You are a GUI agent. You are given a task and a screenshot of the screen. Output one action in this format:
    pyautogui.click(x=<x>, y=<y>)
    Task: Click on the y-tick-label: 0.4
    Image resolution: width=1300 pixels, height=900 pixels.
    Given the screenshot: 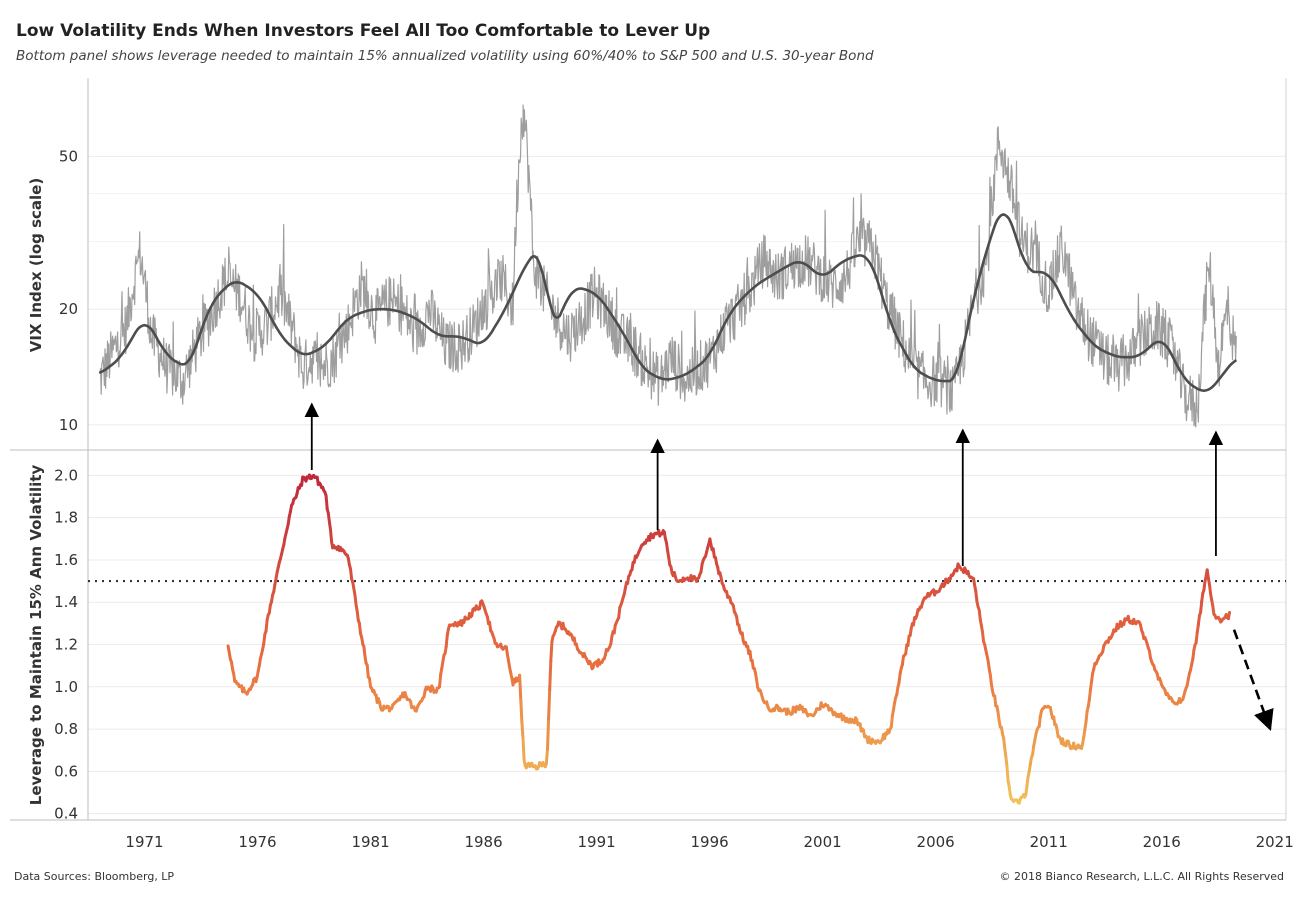 What is the action you would take?
    pyautogui.click(x=66, y=814)
    